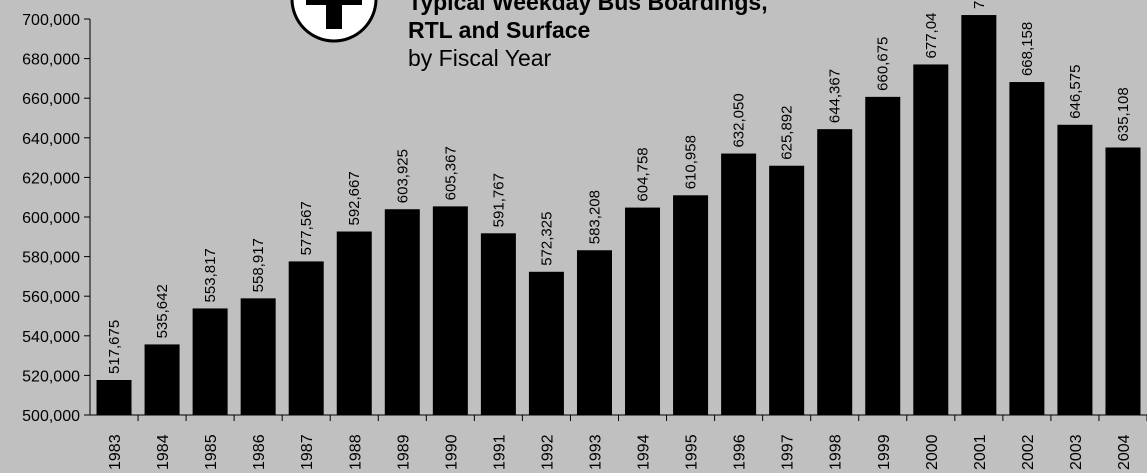 The image size is (1147, 473). Describe the element at coordinates (162, 311) in the screenshot. I see `bar-value-label: 535,642` at that location.